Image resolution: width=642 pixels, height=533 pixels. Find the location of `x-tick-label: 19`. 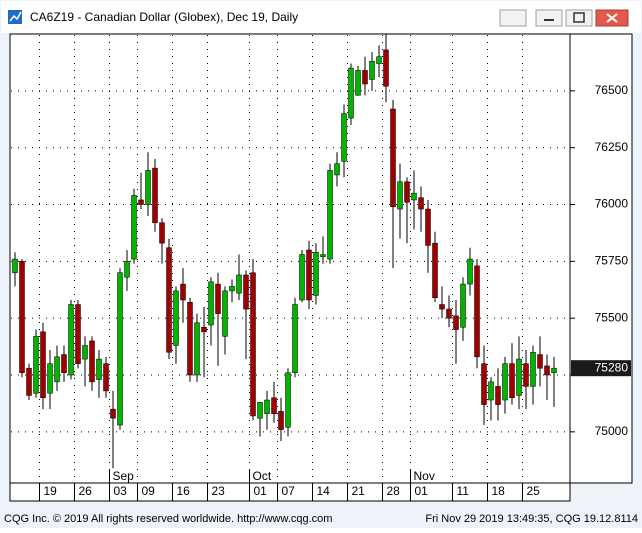

x-tick-label: 19 is located at coordinates (51, 491).